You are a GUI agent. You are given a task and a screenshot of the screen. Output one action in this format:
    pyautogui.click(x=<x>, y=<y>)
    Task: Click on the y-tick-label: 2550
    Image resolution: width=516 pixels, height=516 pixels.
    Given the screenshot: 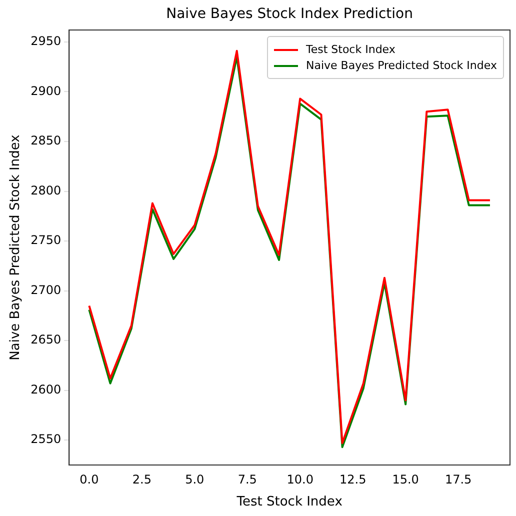 What is the action you would take?
    pyautogui.click(x=46, y=439)
    